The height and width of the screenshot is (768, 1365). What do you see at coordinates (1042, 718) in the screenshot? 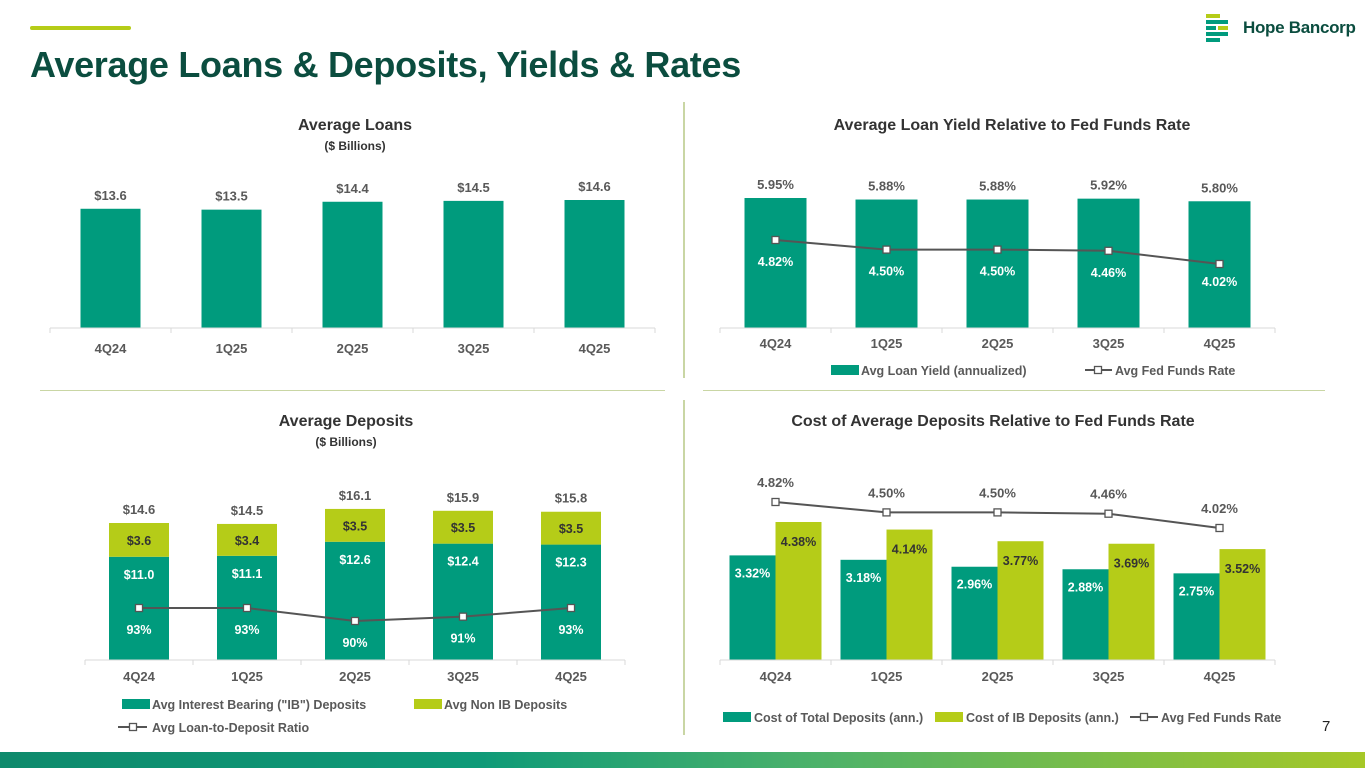
I see `legend-label-cost-ib: Cost of IB Deposits (ann.)` at bounding box center [1042, 718].